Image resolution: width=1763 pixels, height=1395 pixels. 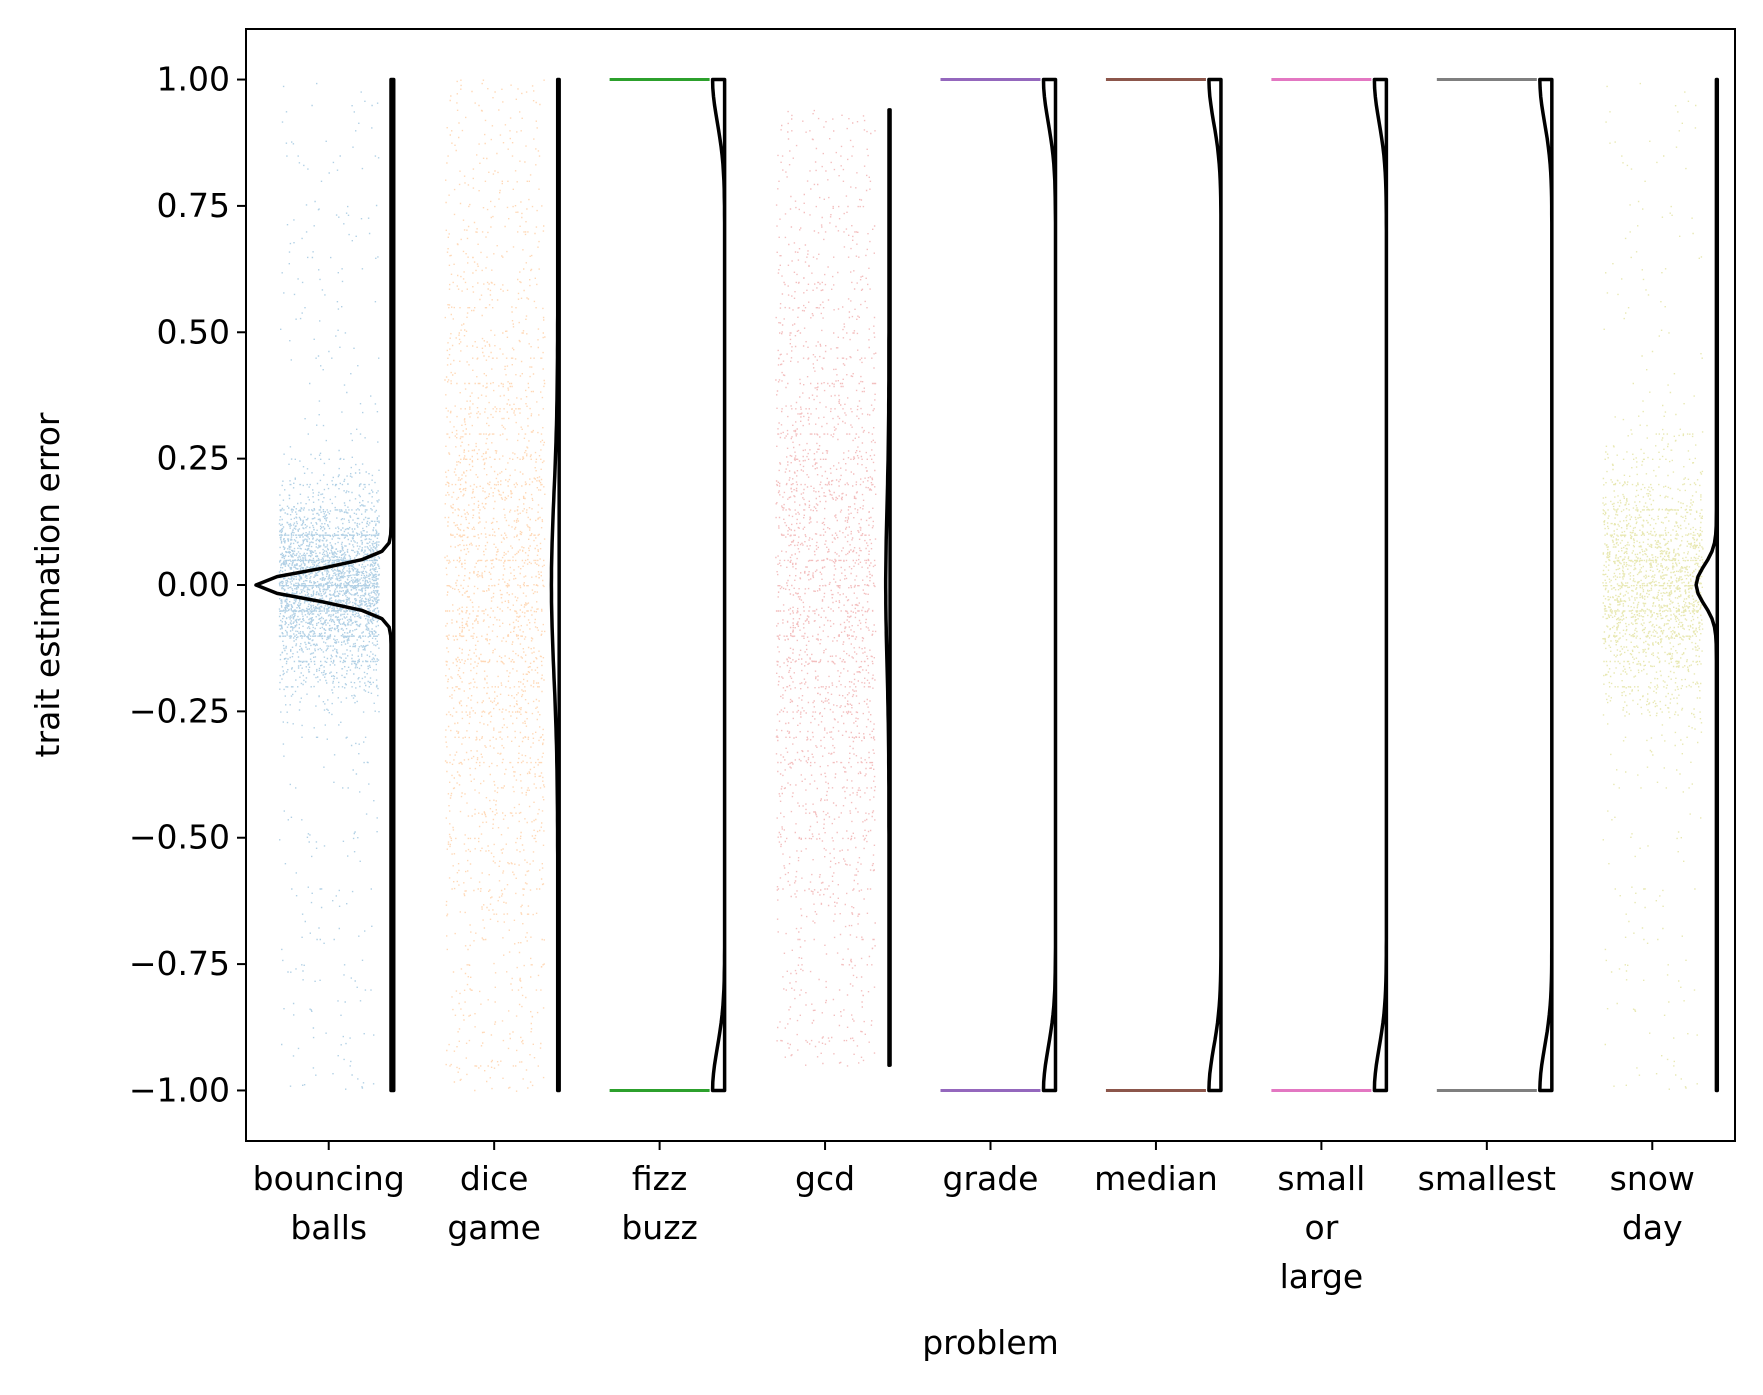 I want to click on x-tick-label-small-or-large: small or large, so click(x=1321, y=1227).